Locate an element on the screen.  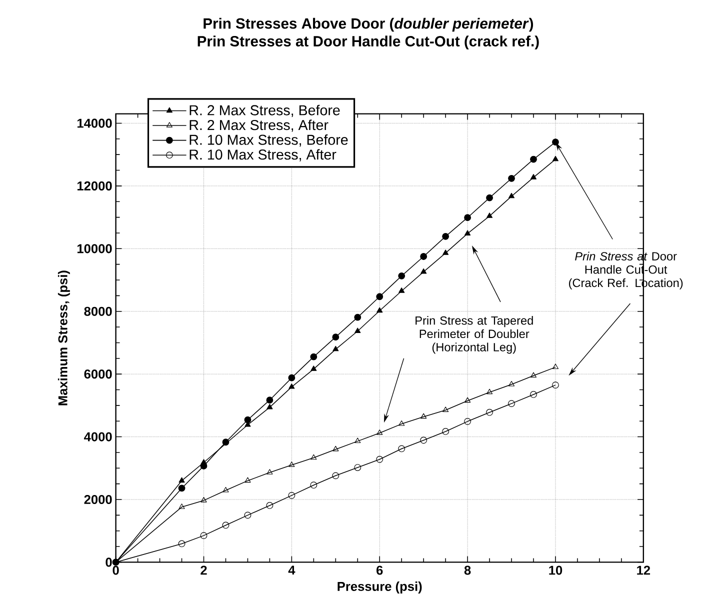
x-tick-label: 6 is located at coordinates (379, 570).